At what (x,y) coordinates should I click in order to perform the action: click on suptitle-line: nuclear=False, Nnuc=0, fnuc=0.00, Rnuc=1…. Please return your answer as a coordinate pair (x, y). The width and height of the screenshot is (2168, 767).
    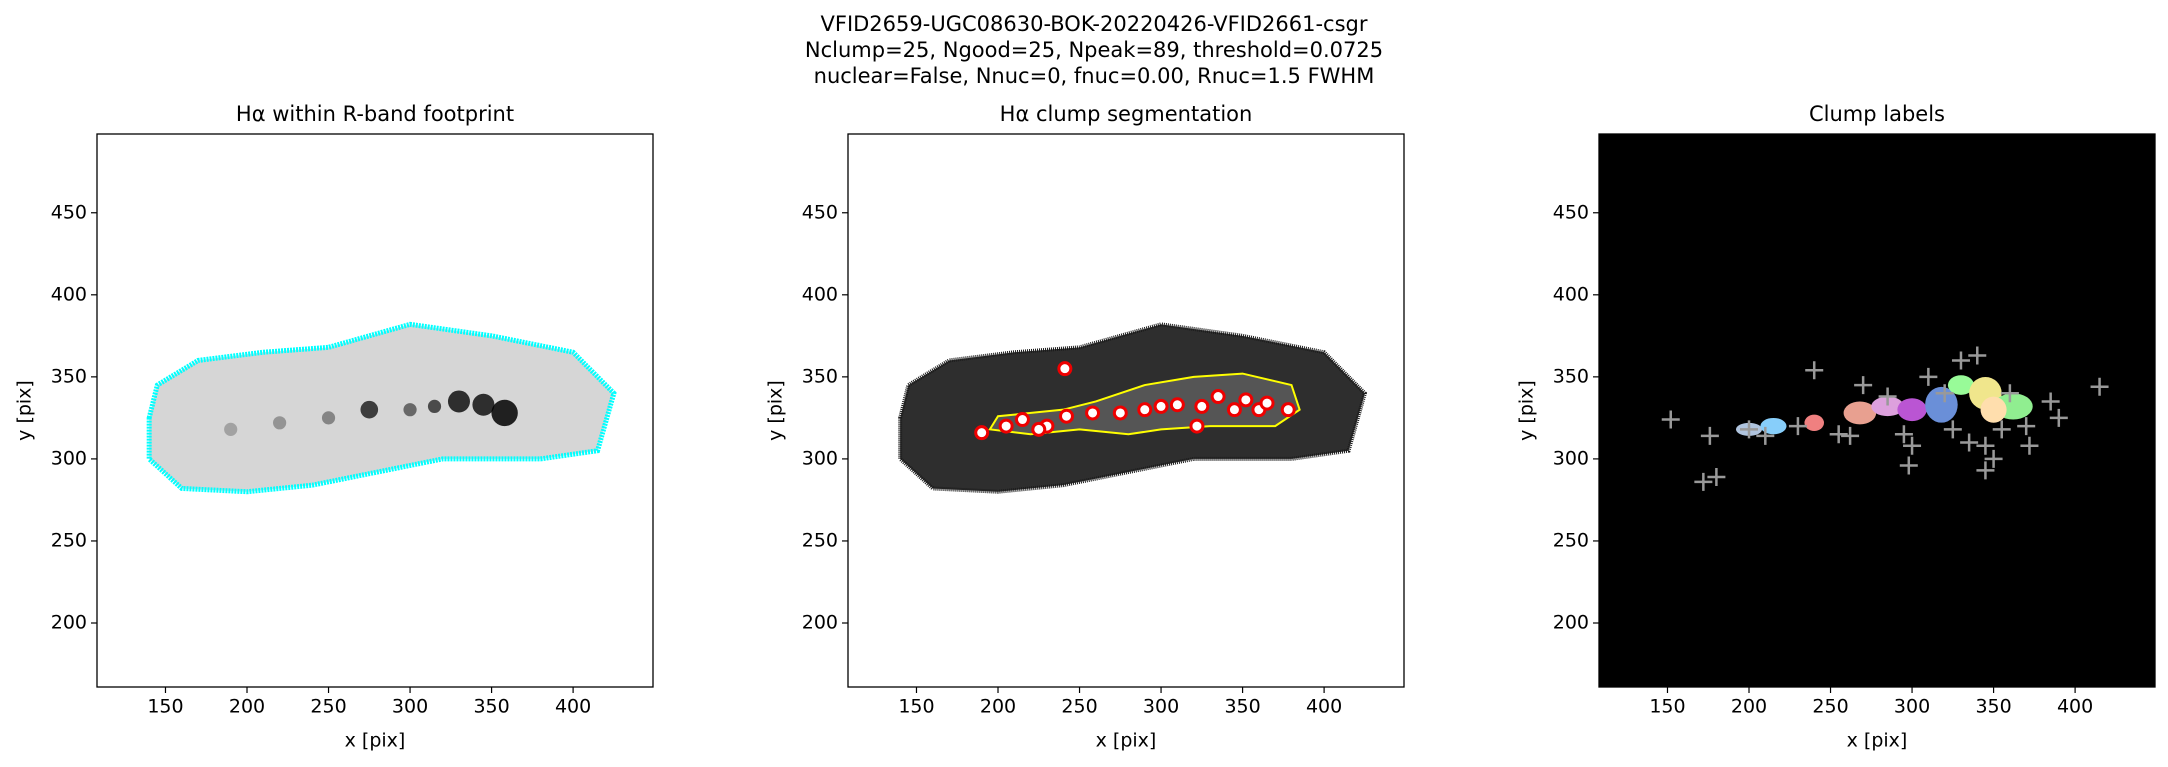
    Looking at the image, I should click on (1094, 76).